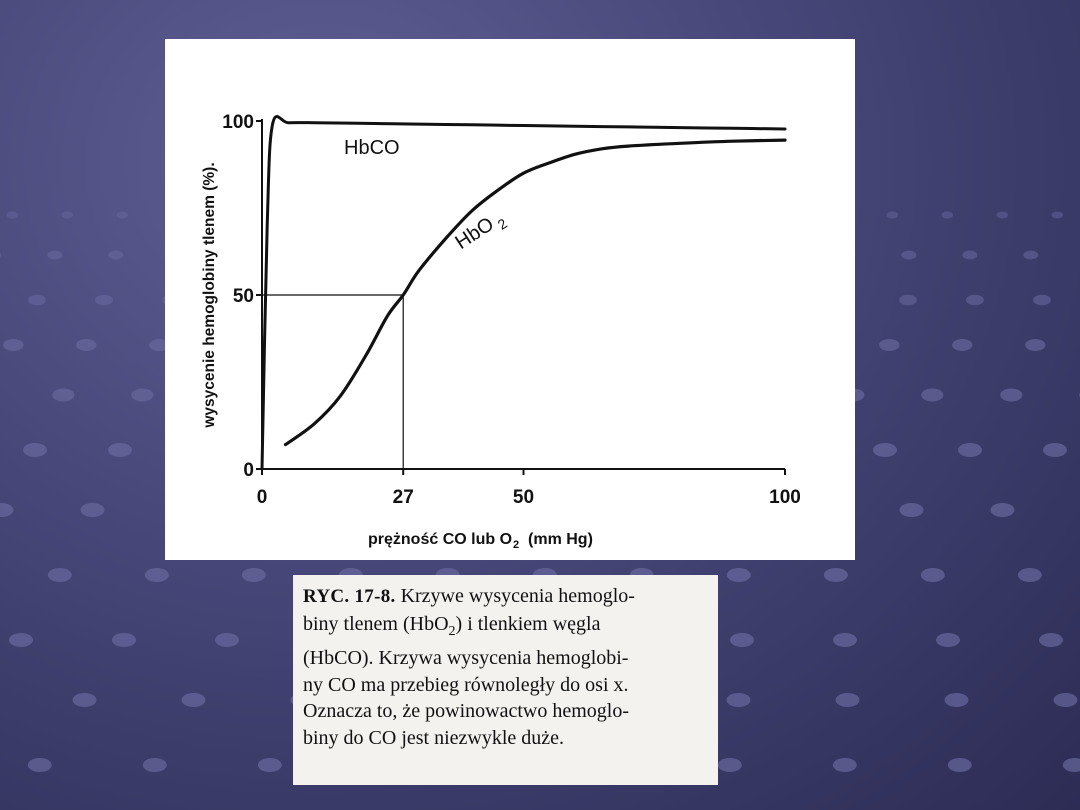 This screenshot has height=810, width=1080. What do you see at coordinates (474, 233) in the screenshot?
I see `series-label-hbo2: HbO` at bounding box center [474, 233].